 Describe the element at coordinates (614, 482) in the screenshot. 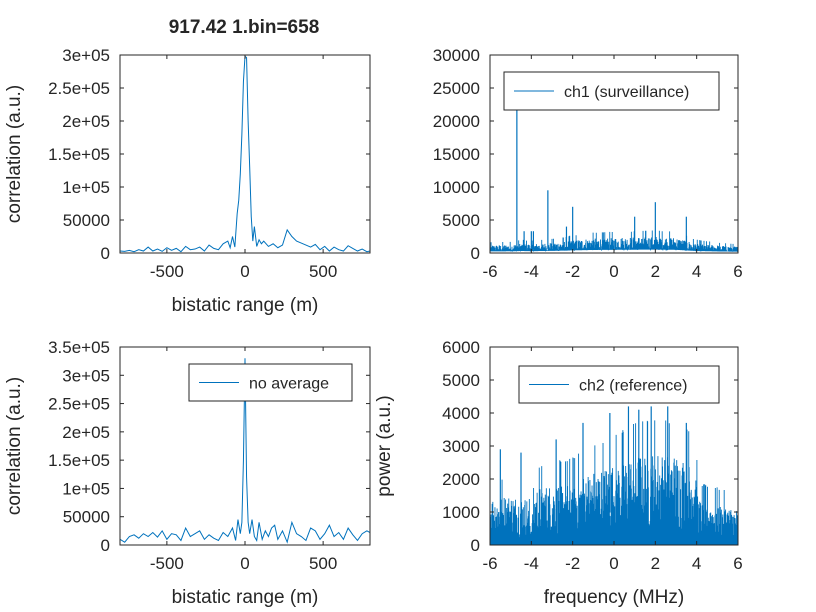

I see `series-spectrum` at that location.